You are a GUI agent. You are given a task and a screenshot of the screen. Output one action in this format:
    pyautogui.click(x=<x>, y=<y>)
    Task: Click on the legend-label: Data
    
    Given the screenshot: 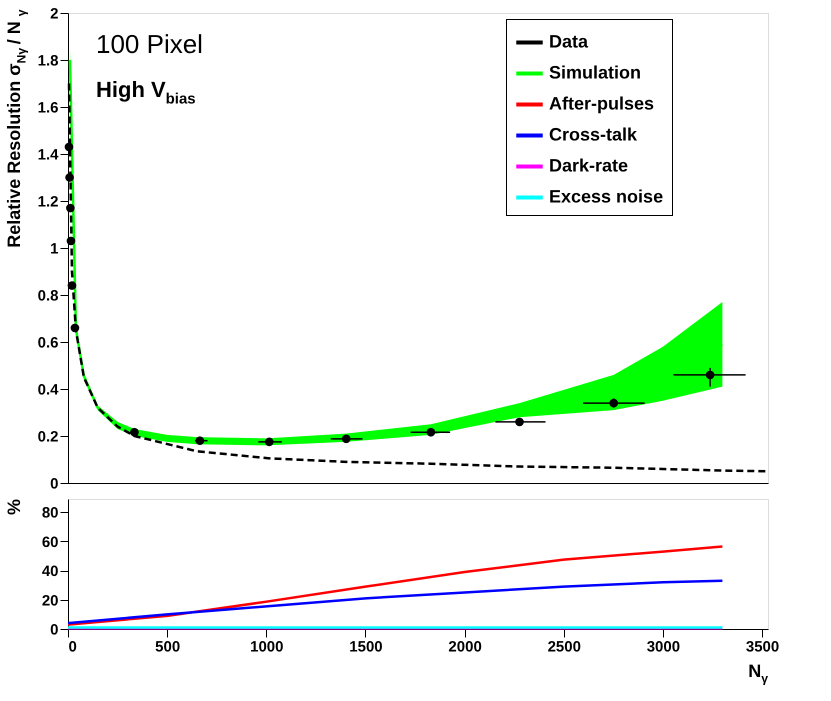 What is the action you would take?
    pyautogui.click(x=569, y=42)
    